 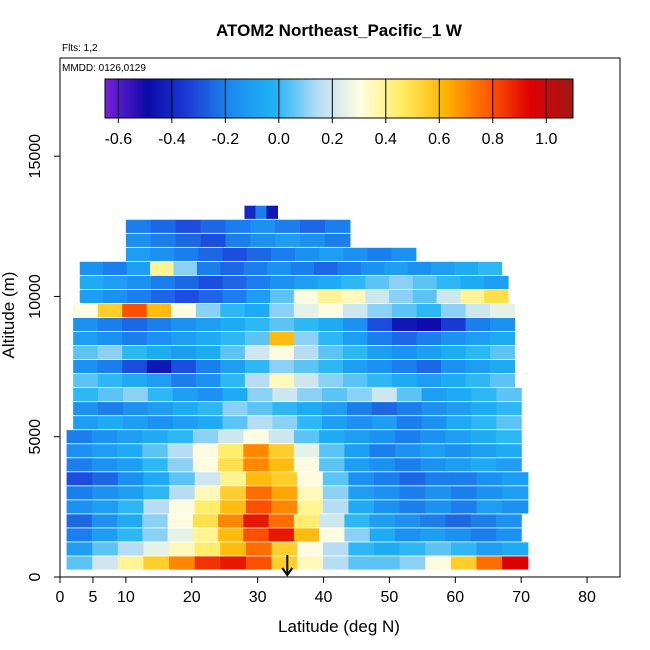 I want to click on y-axis-label: Altitude (m), so click(x=9, y=315).